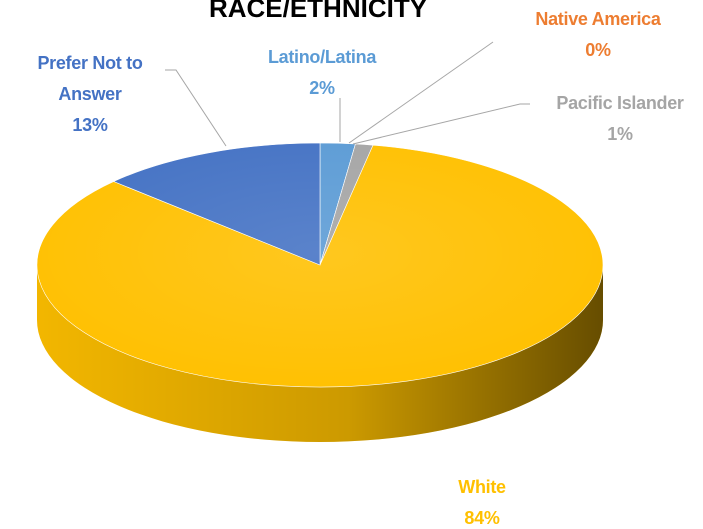 The width and height of the screenshot is (703, 529). I want to click on value-label: 13%, so click(90, 125).